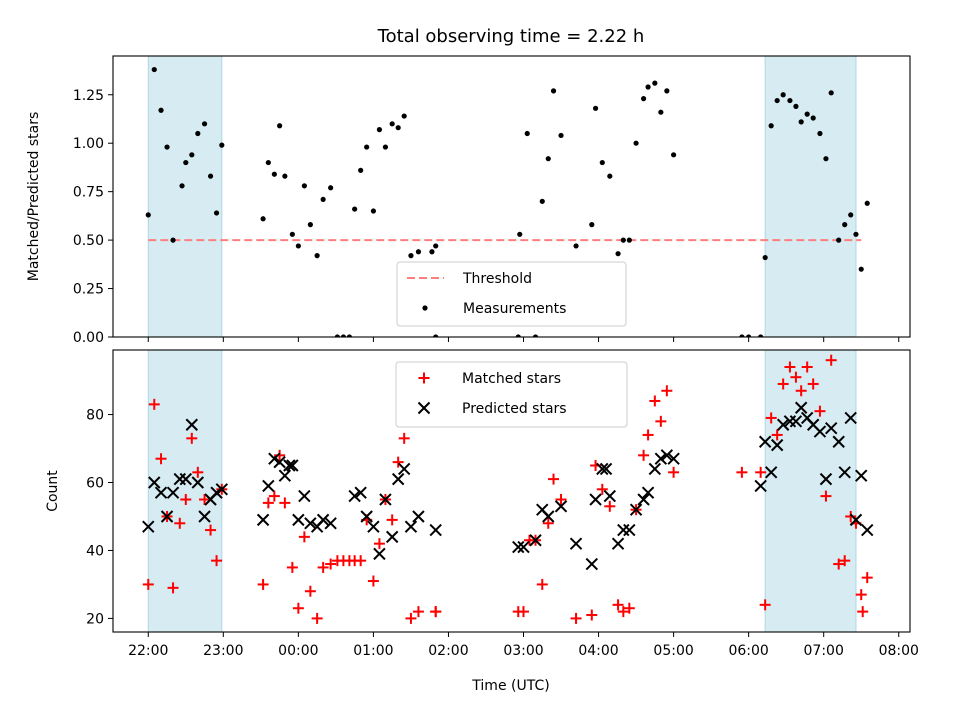  I want to click on legend-box, so click(511, 394).